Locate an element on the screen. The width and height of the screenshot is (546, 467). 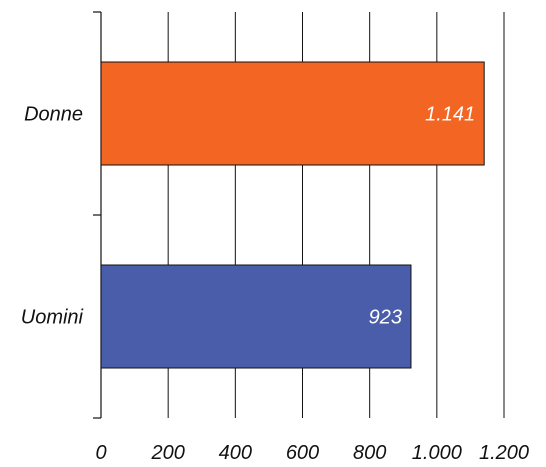
category-label-uomini: Uomini is located at coordinates (52, 318).